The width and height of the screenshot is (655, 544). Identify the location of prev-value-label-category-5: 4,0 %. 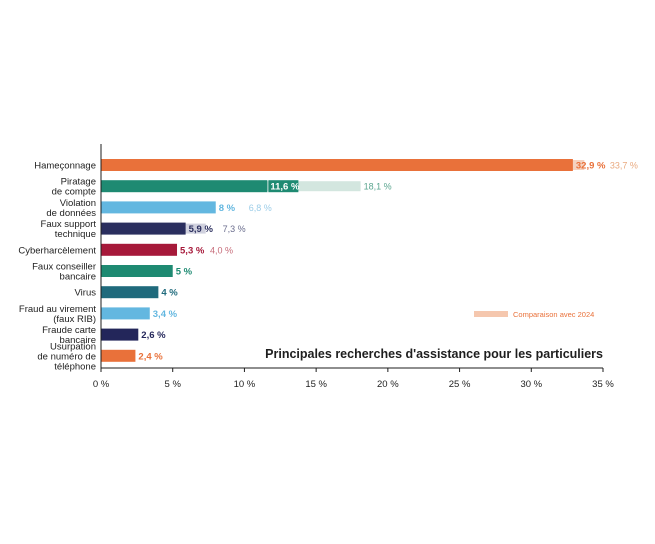
(221, 250).